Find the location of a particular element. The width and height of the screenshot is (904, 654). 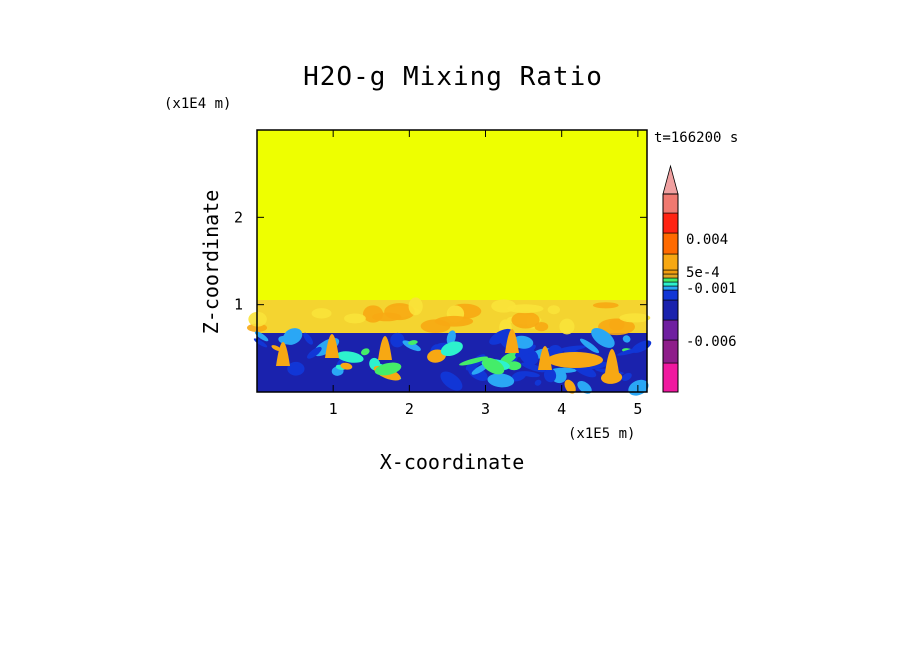

x-multiplier: (x1E5 m) is located at coordinates (601, 434).